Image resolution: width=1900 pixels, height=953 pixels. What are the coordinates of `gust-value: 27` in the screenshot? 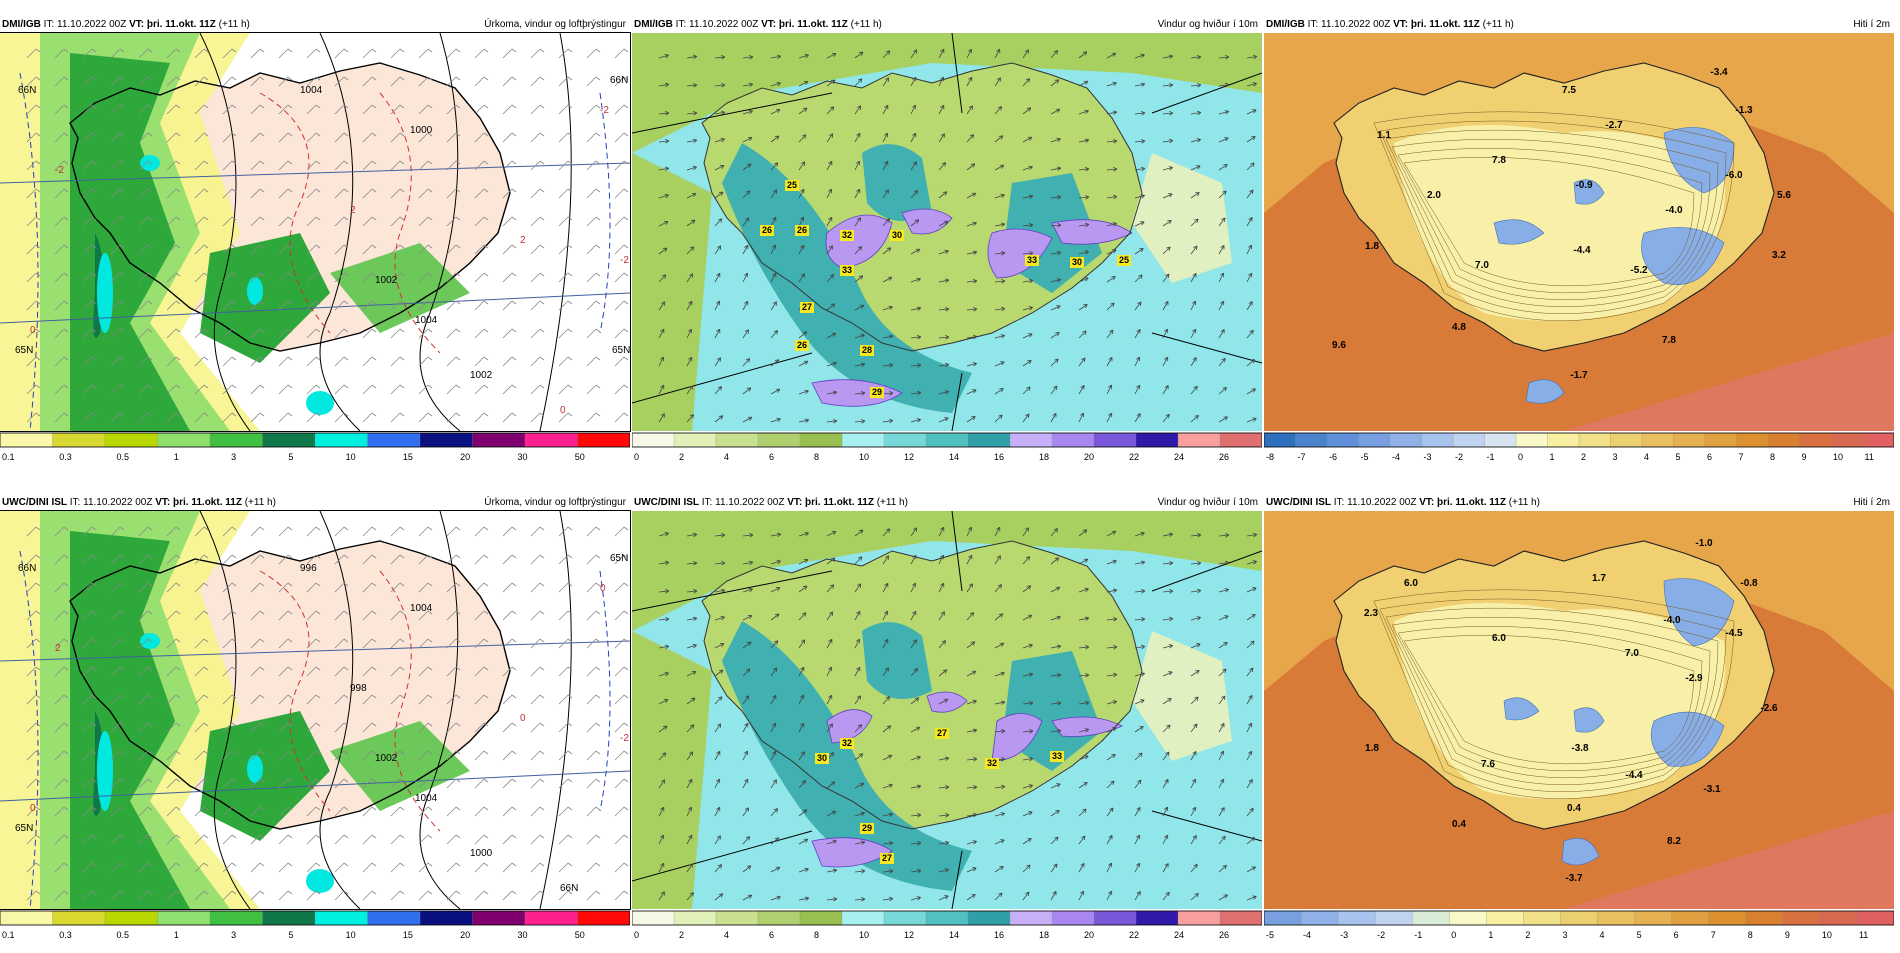 It's located at (807, 307).